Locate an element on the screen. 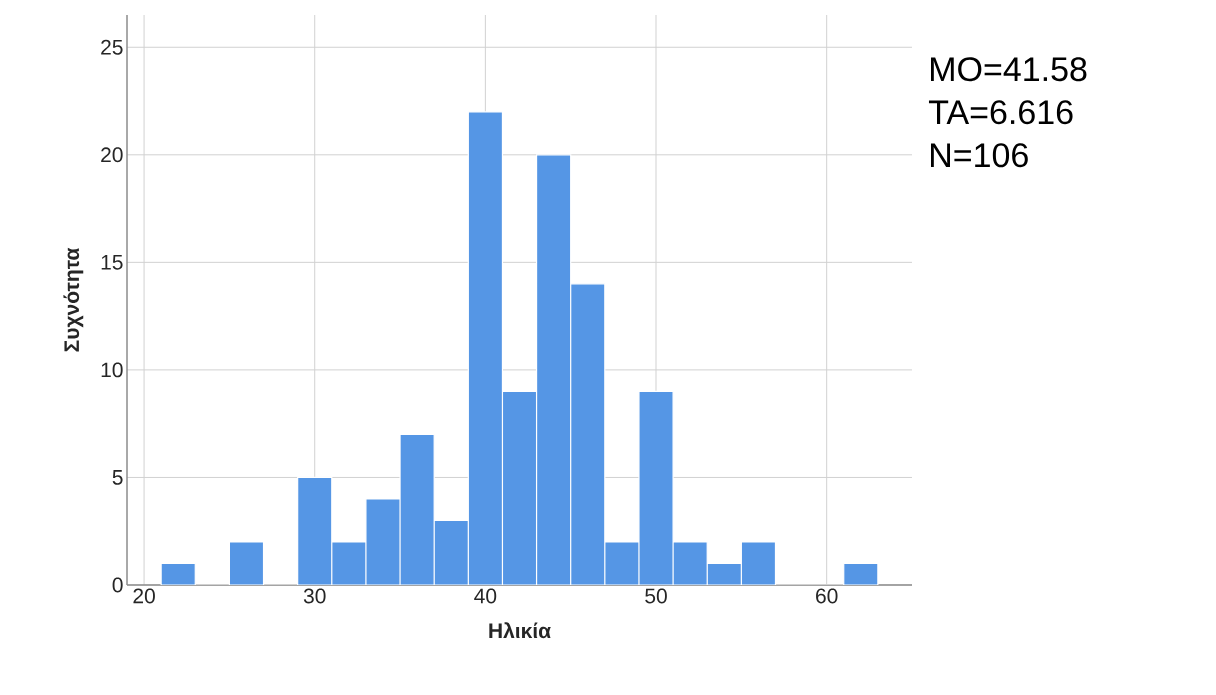 This screenshot has height=695, width=1216. y-tick-label: 25 is located at coordinates (112, 47).